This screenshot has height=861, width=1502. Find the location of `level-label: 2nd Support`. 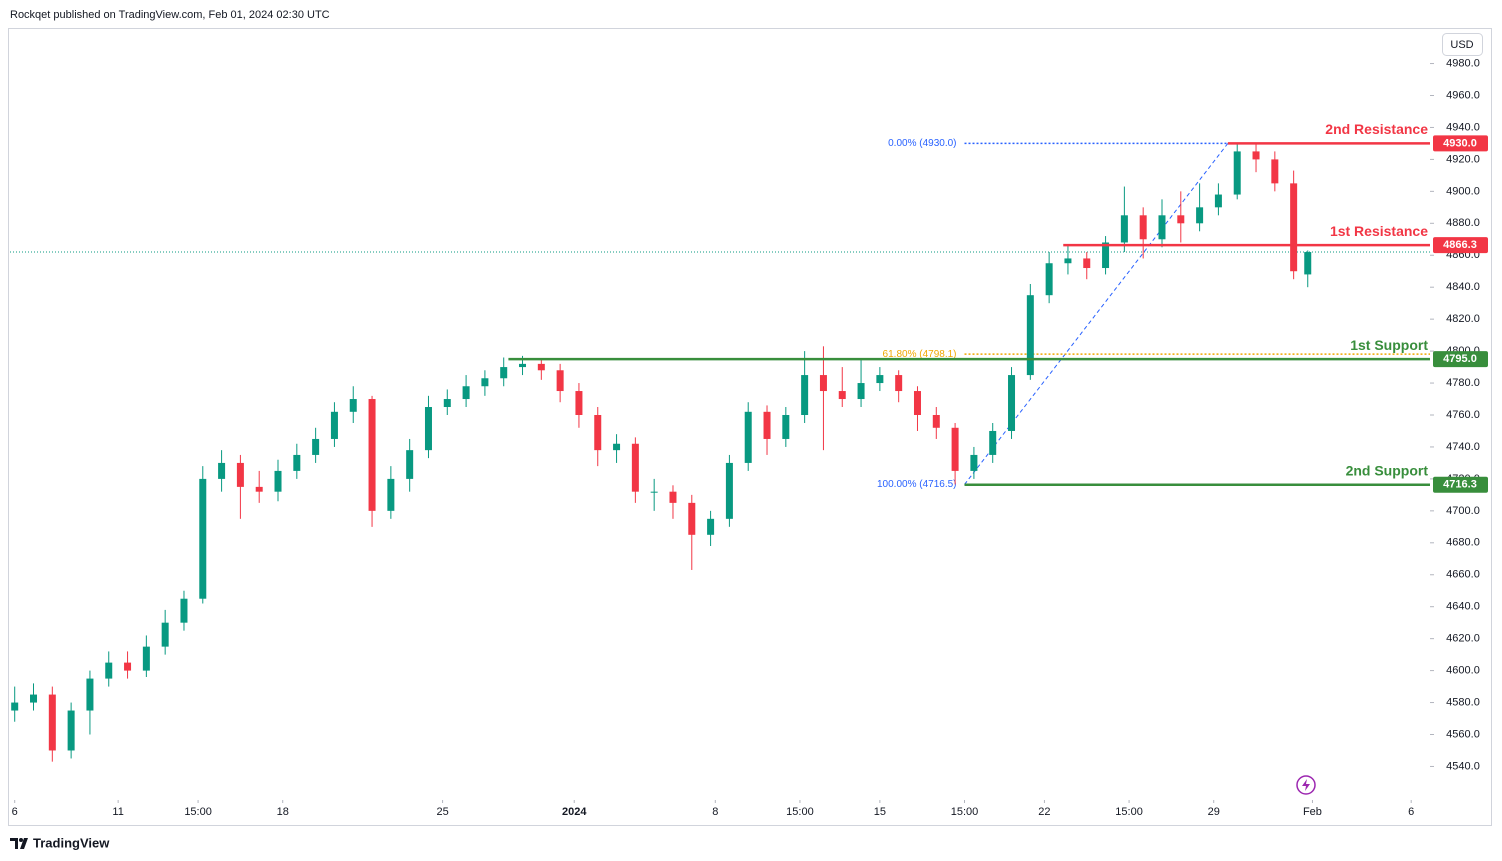

level-label: 2nd Support is located at coordinates (1387, 471).